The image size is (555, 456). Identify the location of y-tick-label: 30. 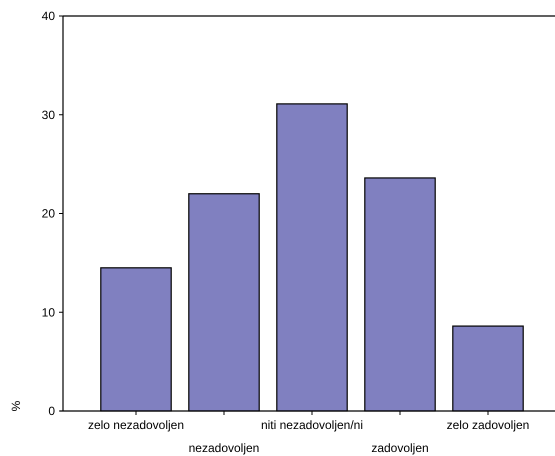
(49, 115).